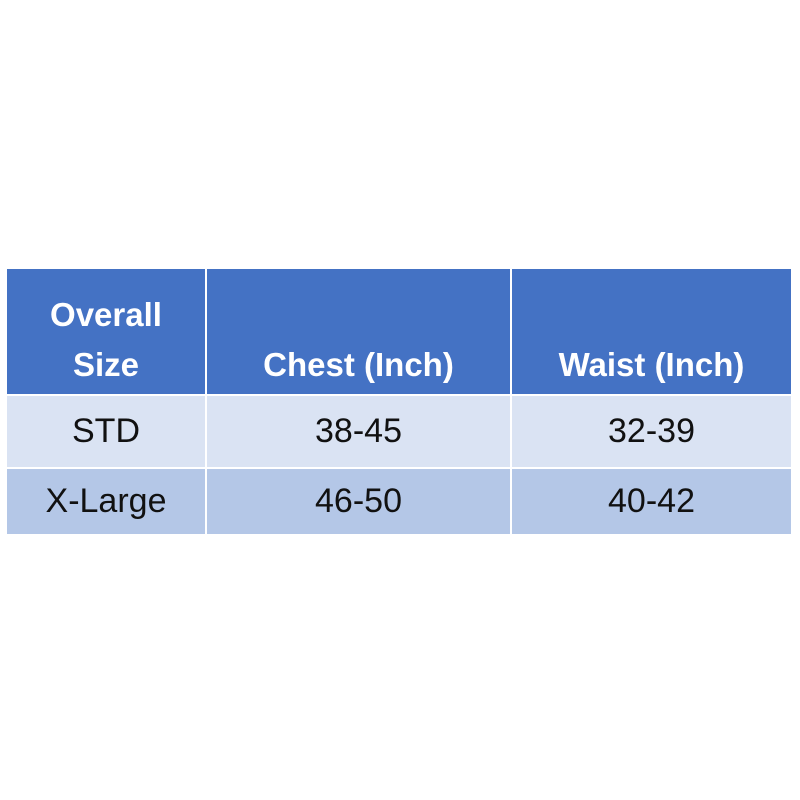 This screenshot has height=800, width=800. I want to click on table-cell: X-Large, so click(106, 501).